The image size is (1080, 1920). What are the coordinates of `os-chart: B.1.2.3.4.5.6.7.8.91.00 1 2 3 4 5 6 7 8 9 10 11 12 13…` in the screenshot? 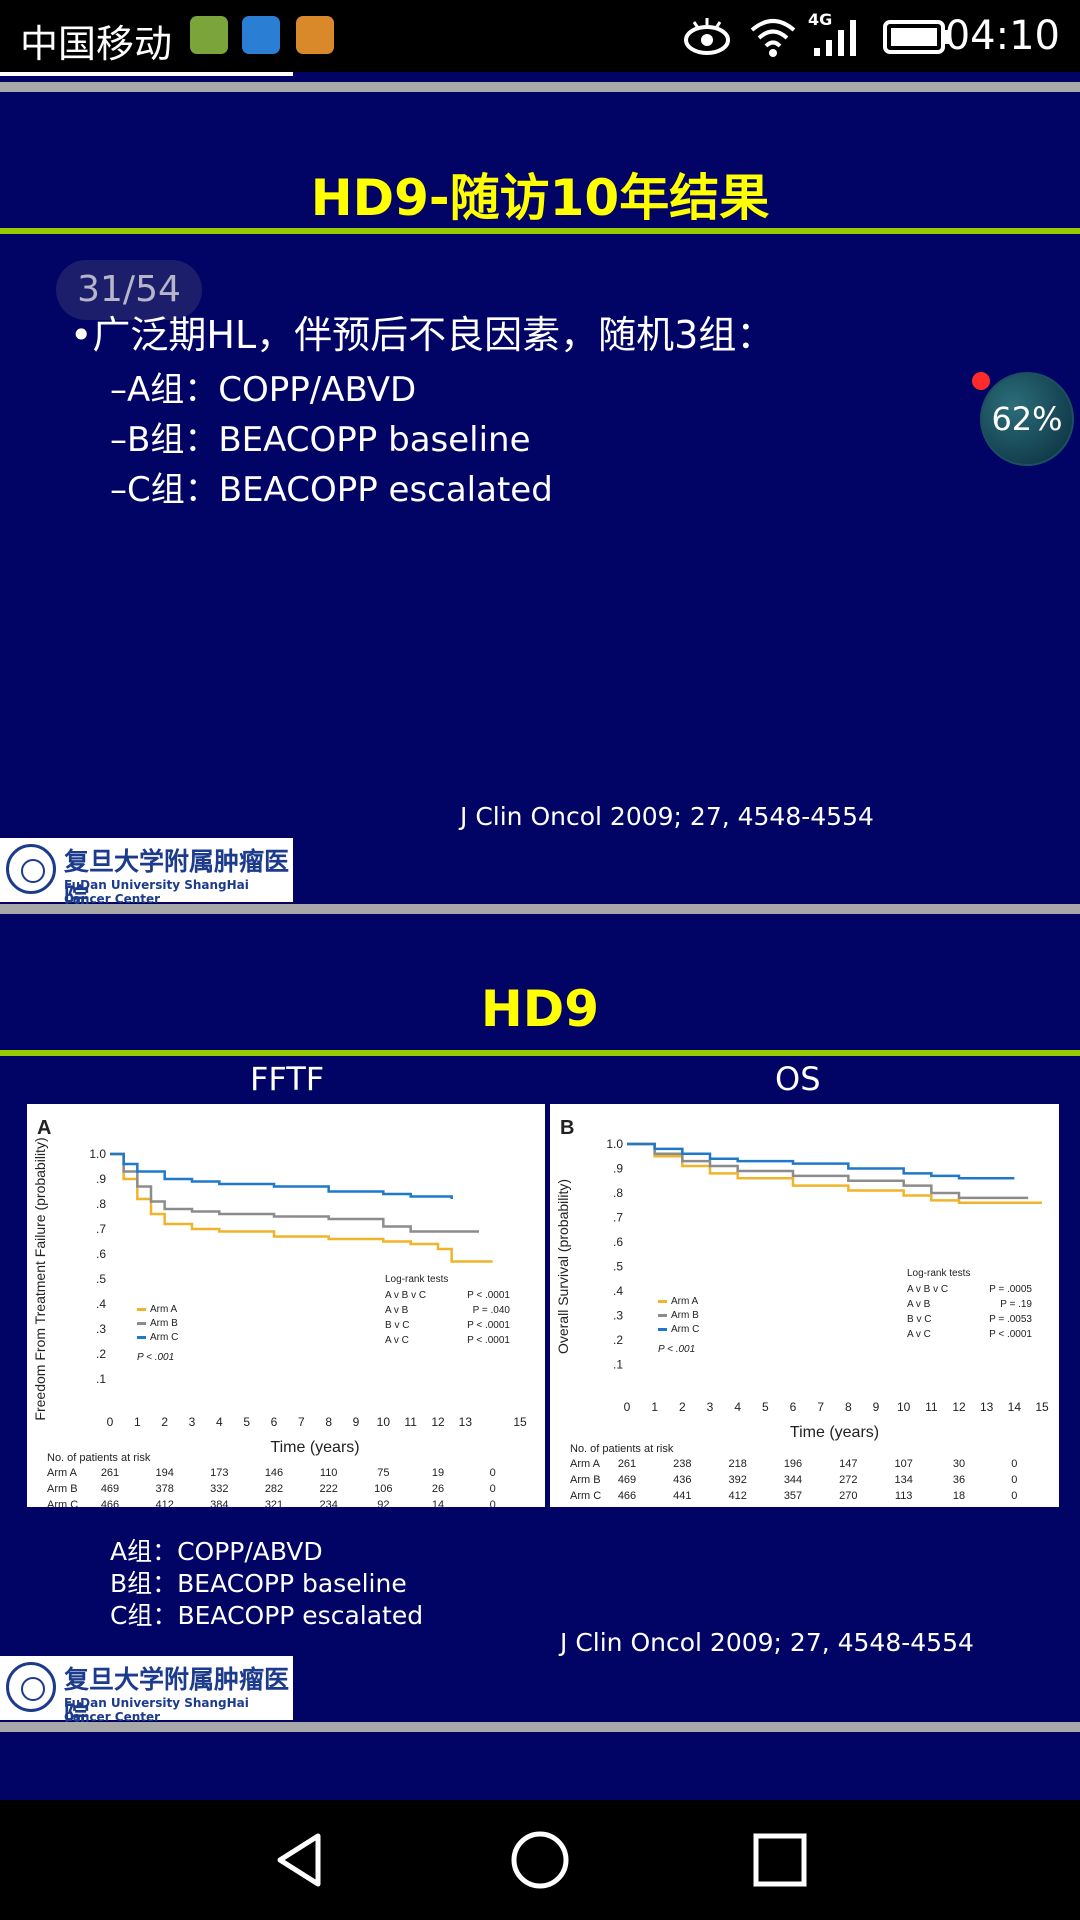 It's located at (802, 1309).